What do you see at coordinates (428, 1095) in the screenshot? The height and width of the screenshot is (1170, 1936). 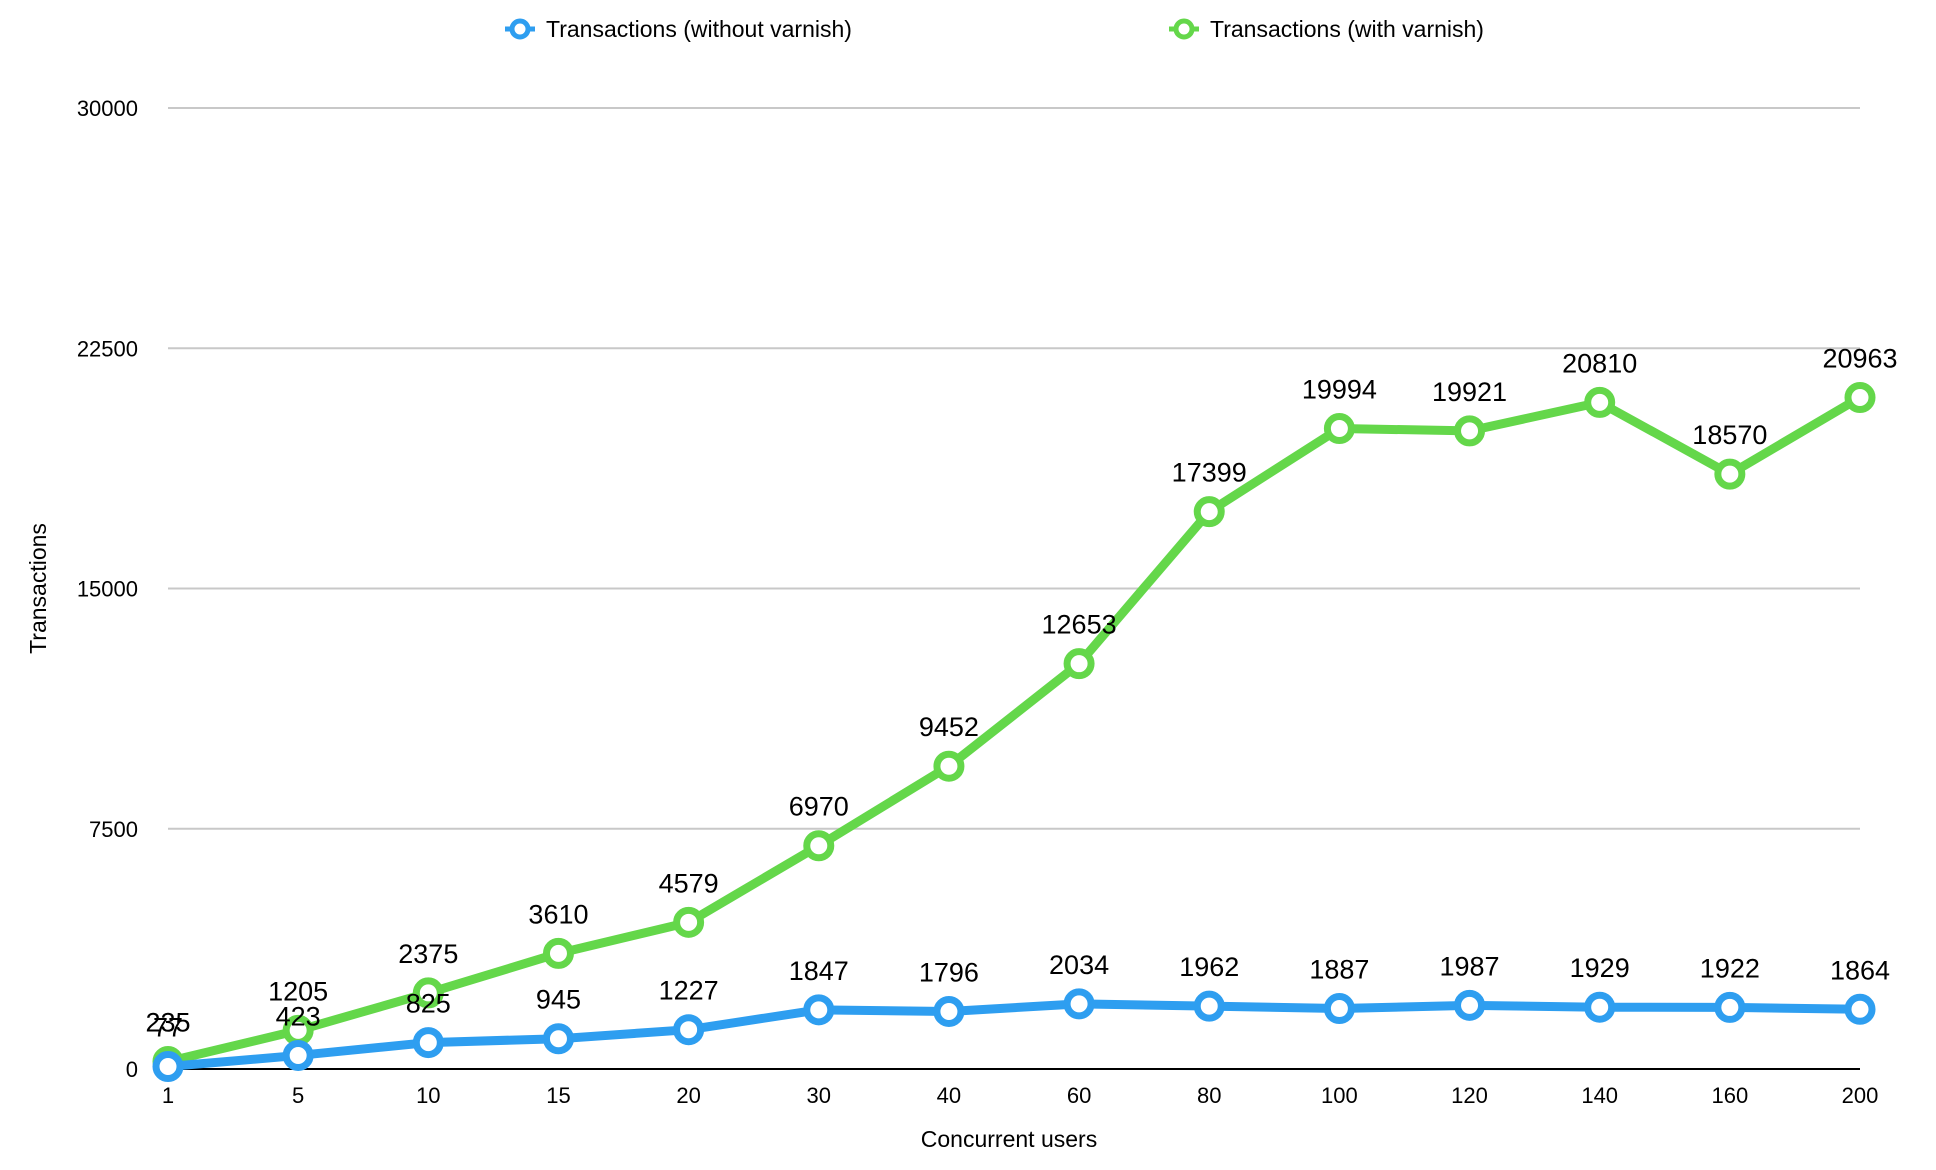 I see `x-tick-label: 10` at bounding box center [428, 1095].